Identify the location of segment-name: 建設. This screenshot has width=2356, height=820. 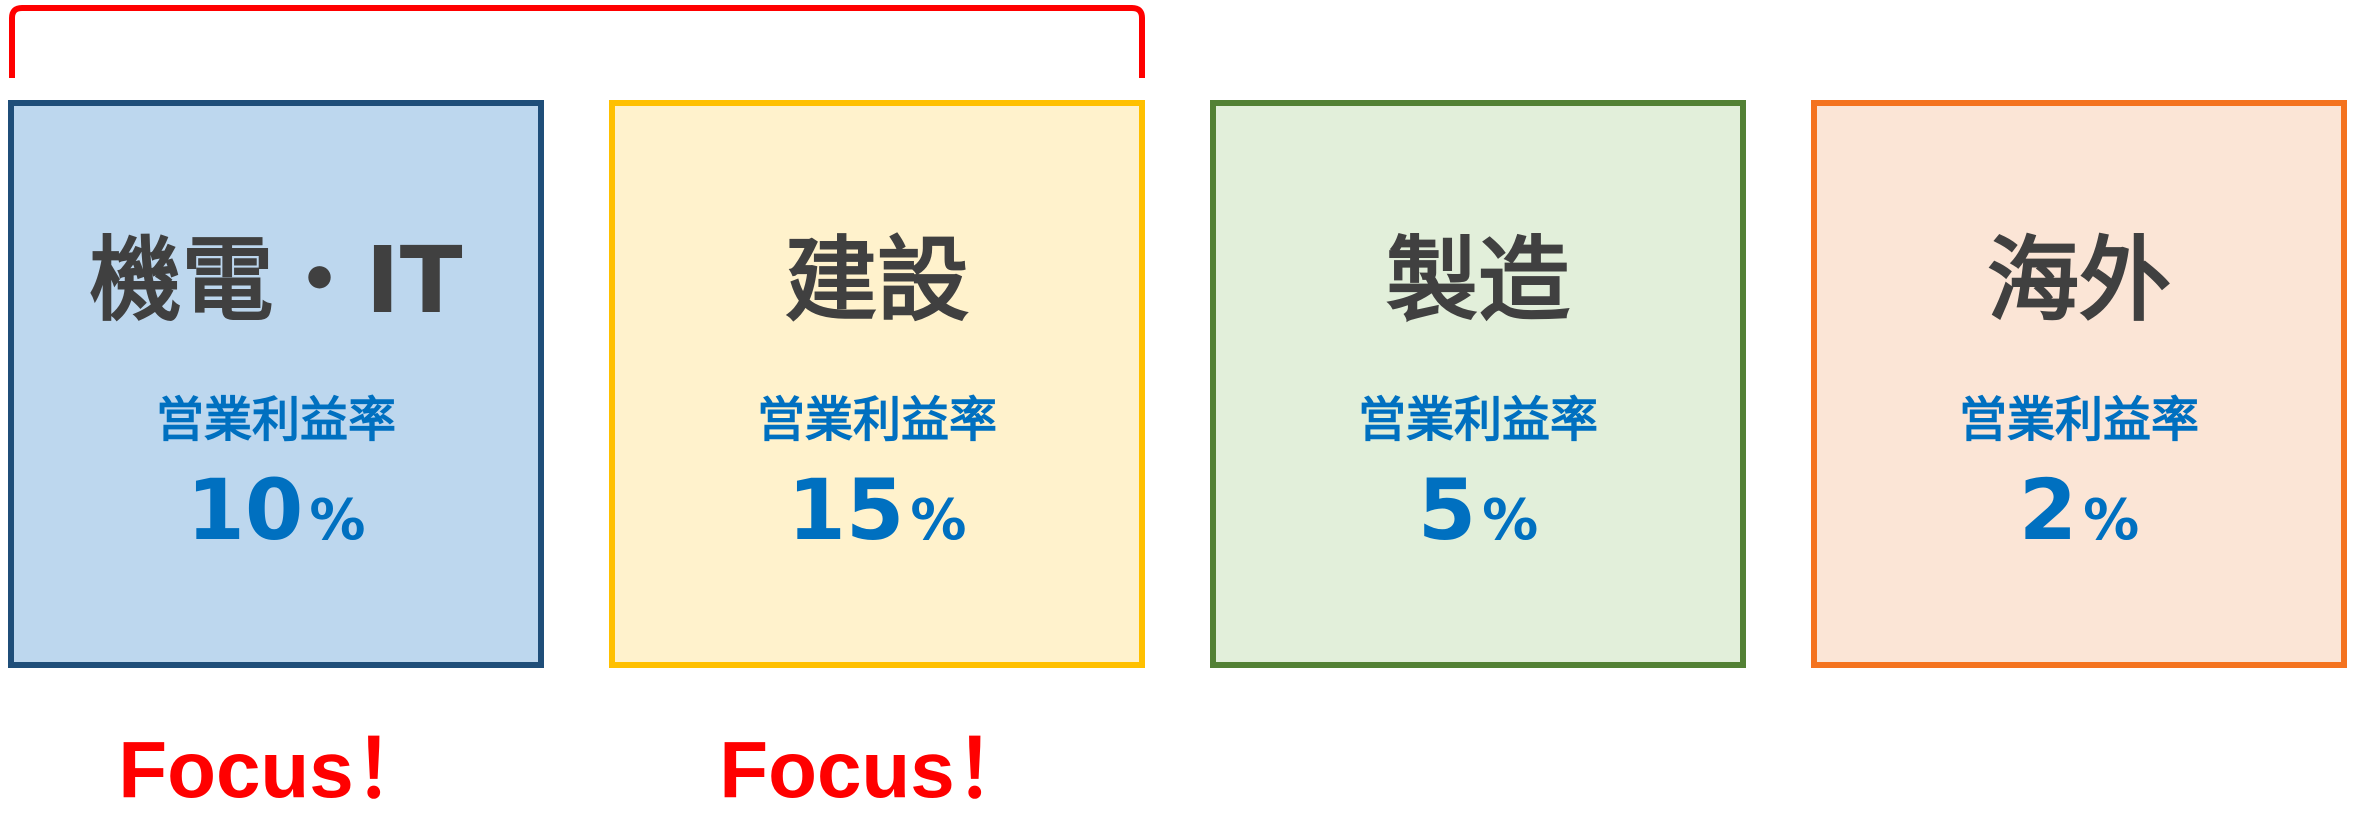
(876, 280).